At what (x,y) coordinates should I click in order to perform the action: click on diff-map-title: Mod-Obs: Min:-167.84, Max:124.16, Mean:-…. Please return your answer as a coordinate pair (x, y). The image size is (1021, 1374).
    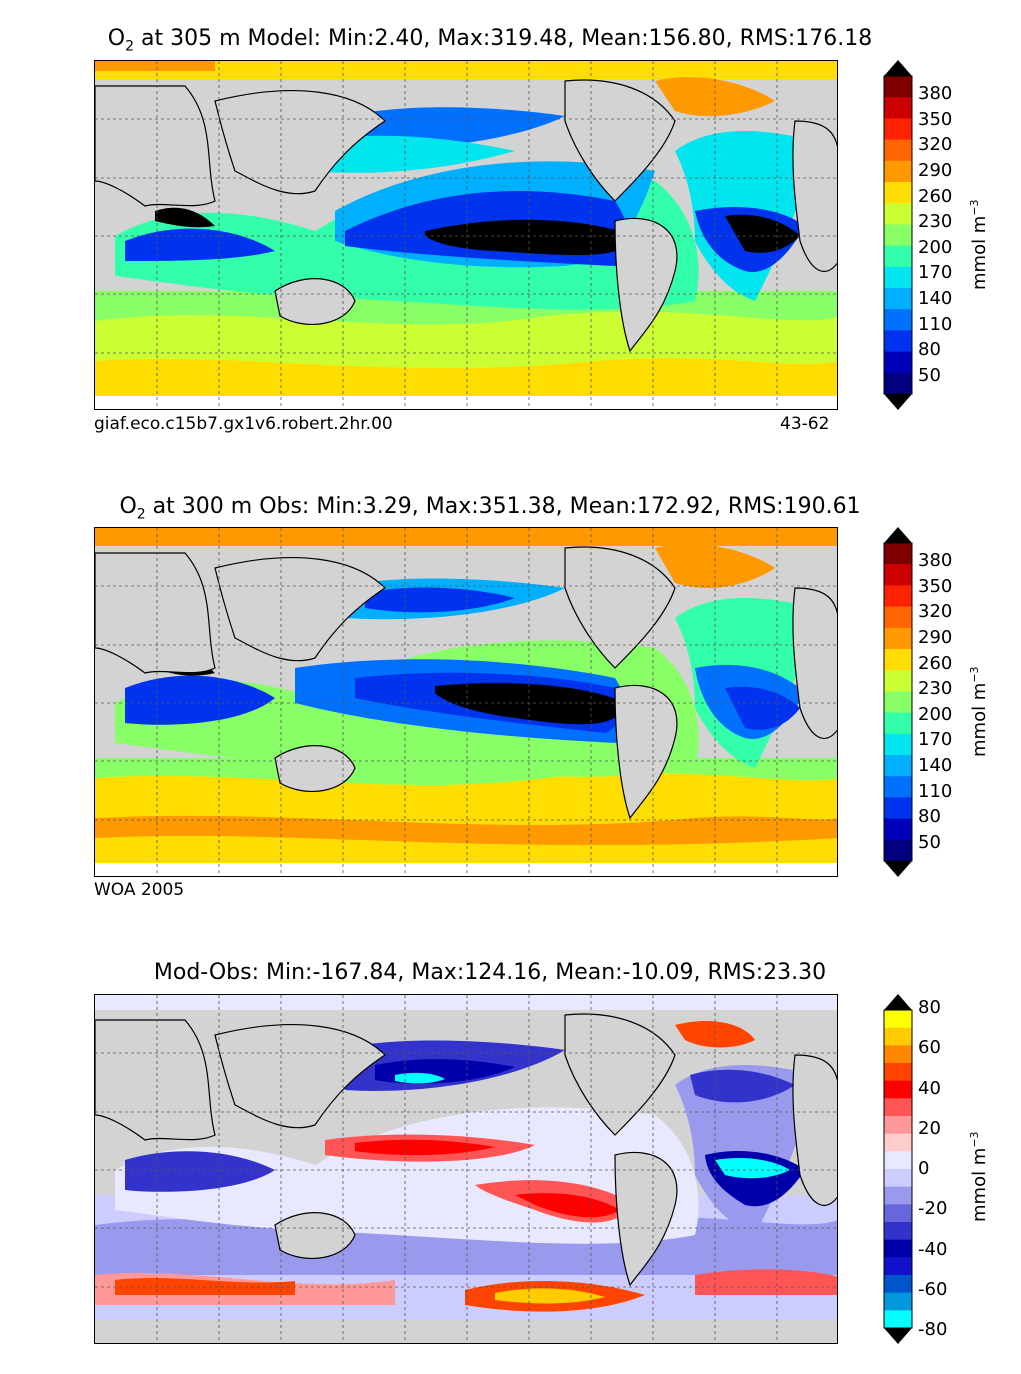
    Looking at the image, I should click on (490, 972).